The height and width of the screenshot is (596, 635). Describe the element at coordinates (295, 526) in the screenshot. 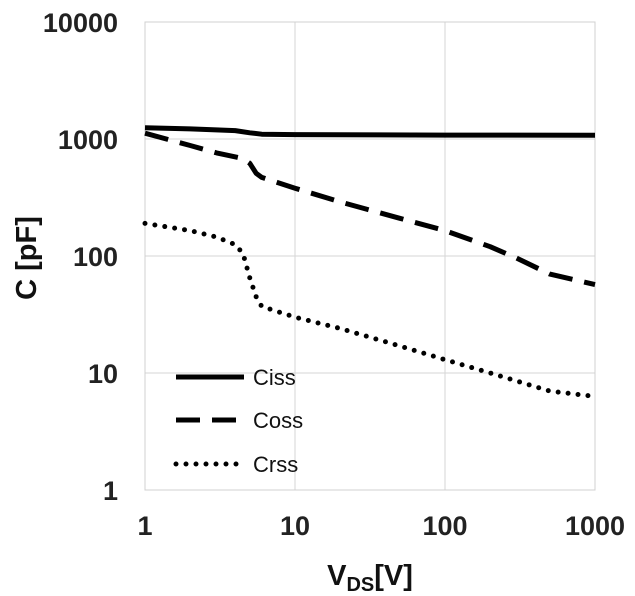

I see `x-tick-label: 10` at that location.